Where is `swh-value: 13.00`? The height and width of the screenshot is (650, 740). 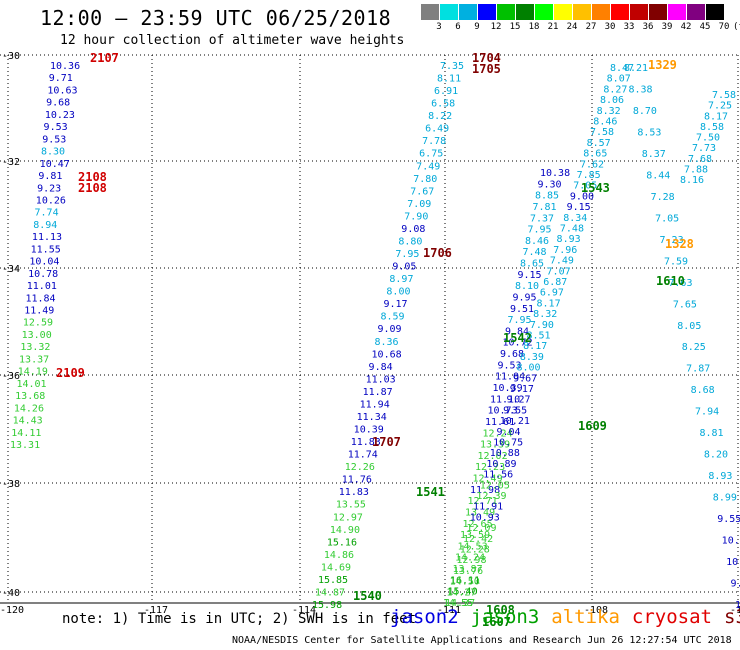
swh-value: 13.00 is located at coordinates (37, 335).